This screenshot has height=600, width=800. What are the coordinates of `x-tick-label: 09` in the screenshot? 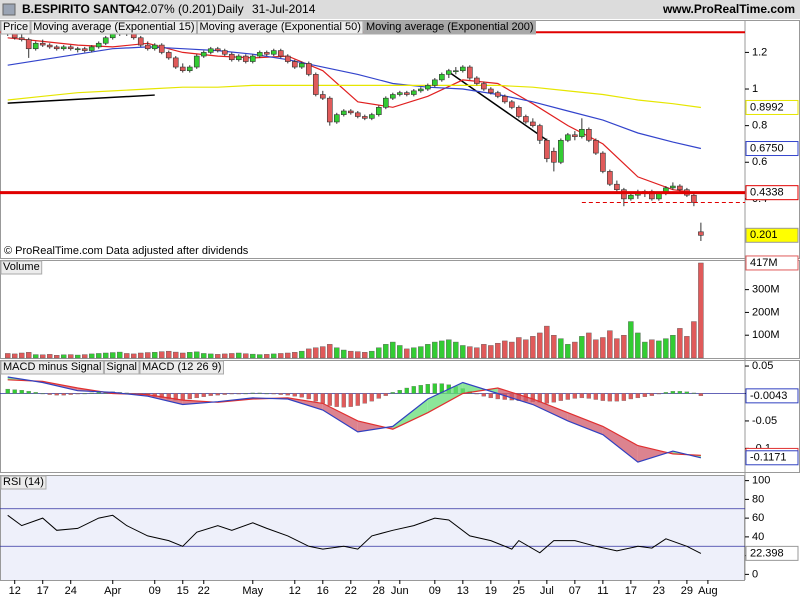 It's located at (155, 591).